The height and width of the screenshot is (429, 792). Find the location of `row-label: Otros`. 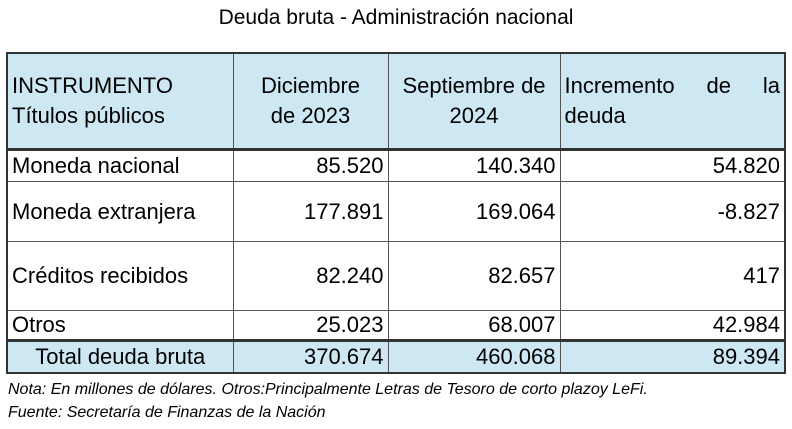

row-label: Otros is located at coordinates (120, 325).